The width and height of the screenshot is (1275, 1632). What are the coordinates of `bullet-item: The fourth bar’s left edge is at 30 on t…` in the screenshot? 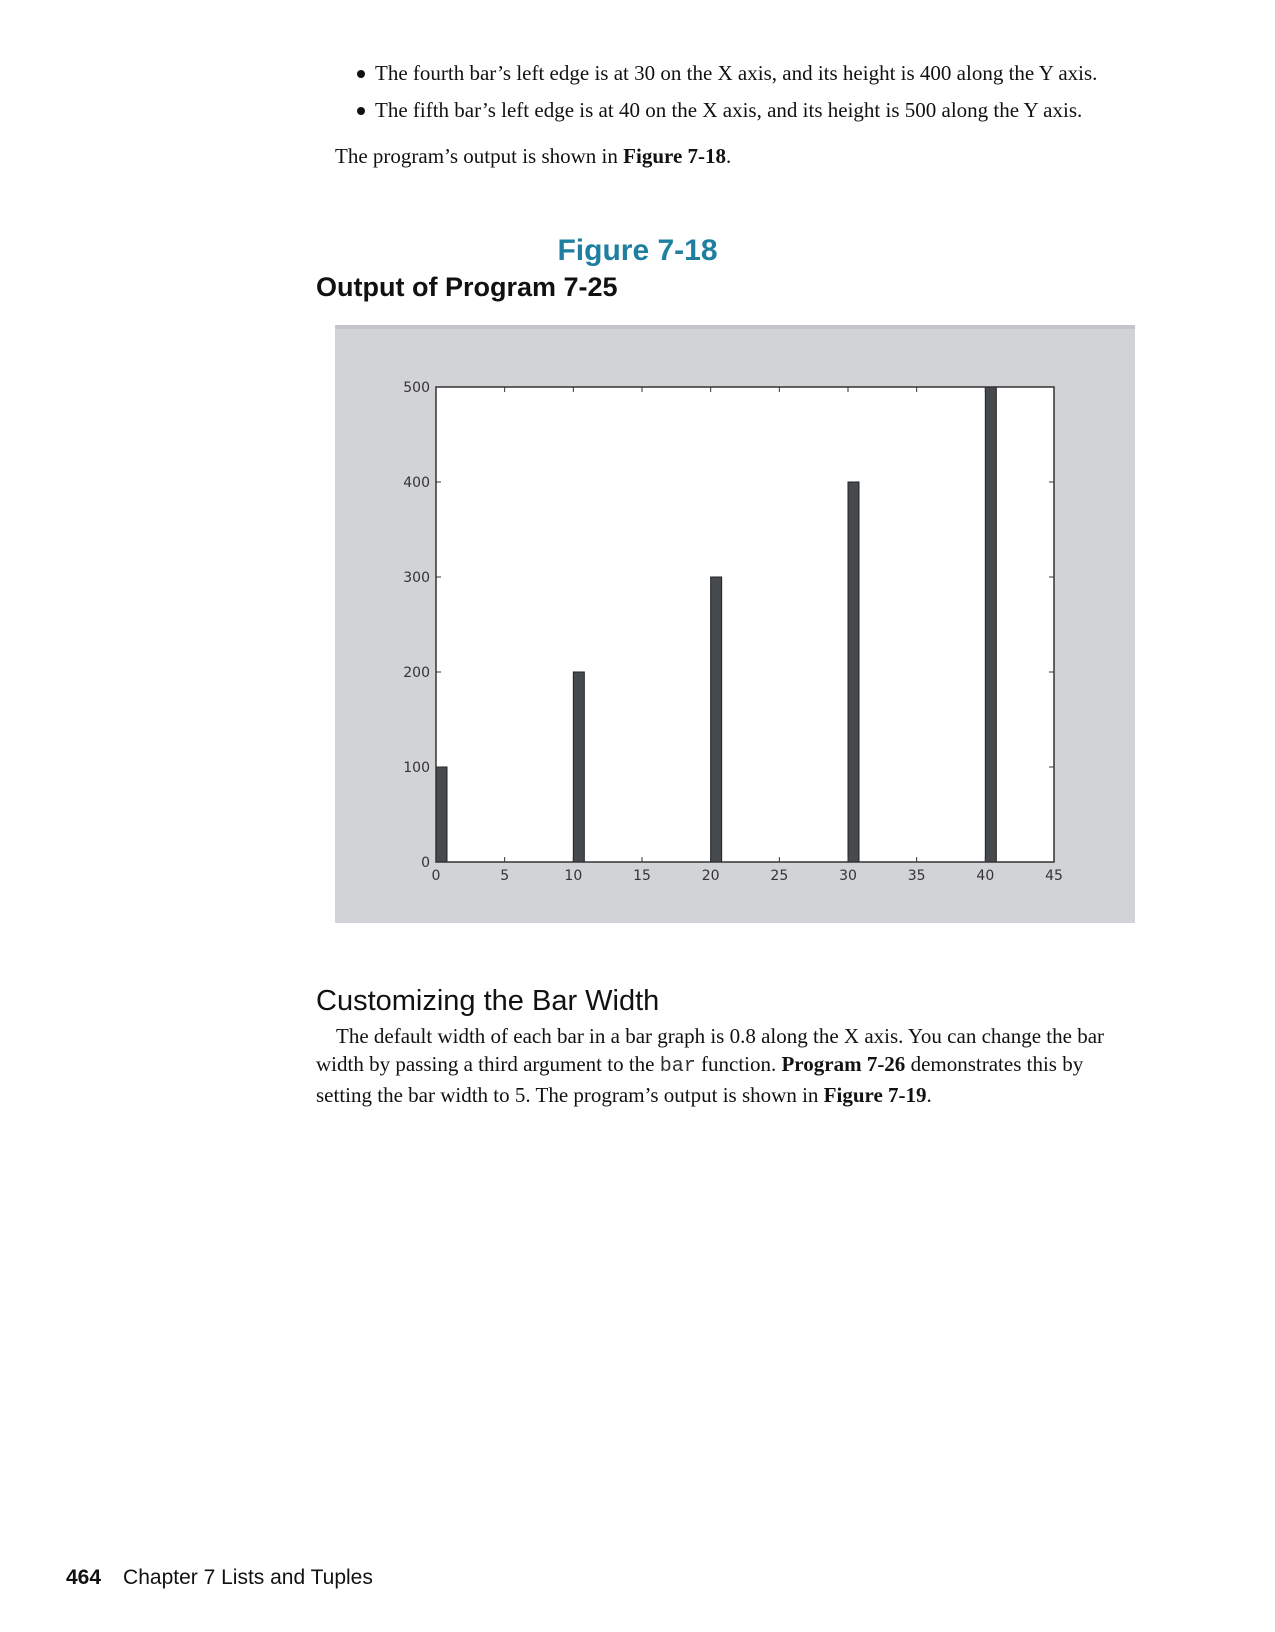 It's located at (765, 73).